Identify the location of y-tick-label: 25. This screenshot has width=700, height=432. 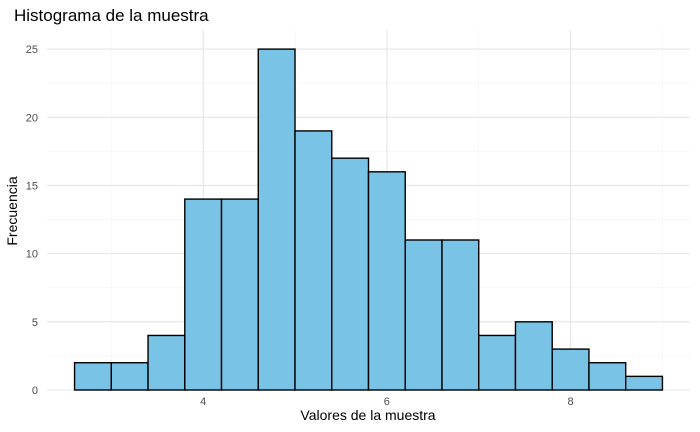
(32, 50).